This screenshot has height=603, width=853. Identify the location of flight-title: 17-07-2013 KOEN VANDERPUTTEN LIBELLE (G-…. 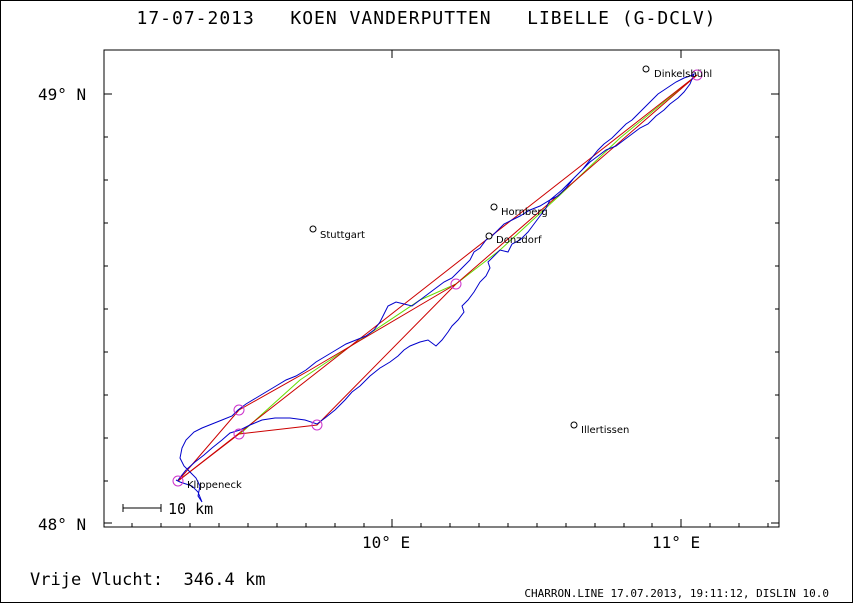
(426, 18).